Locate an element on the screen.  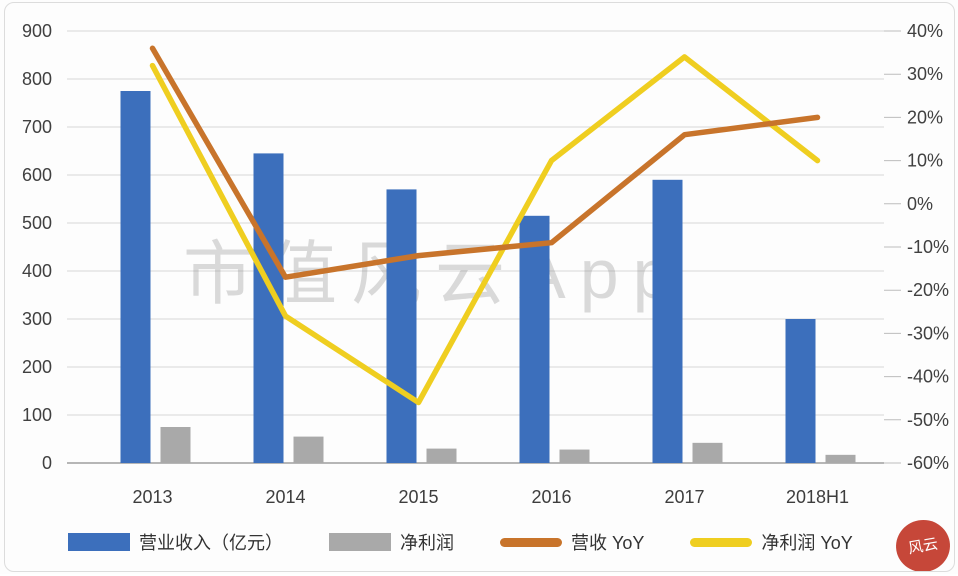
red-seal-stamp: 风云 is located at coordinates (923, 545).